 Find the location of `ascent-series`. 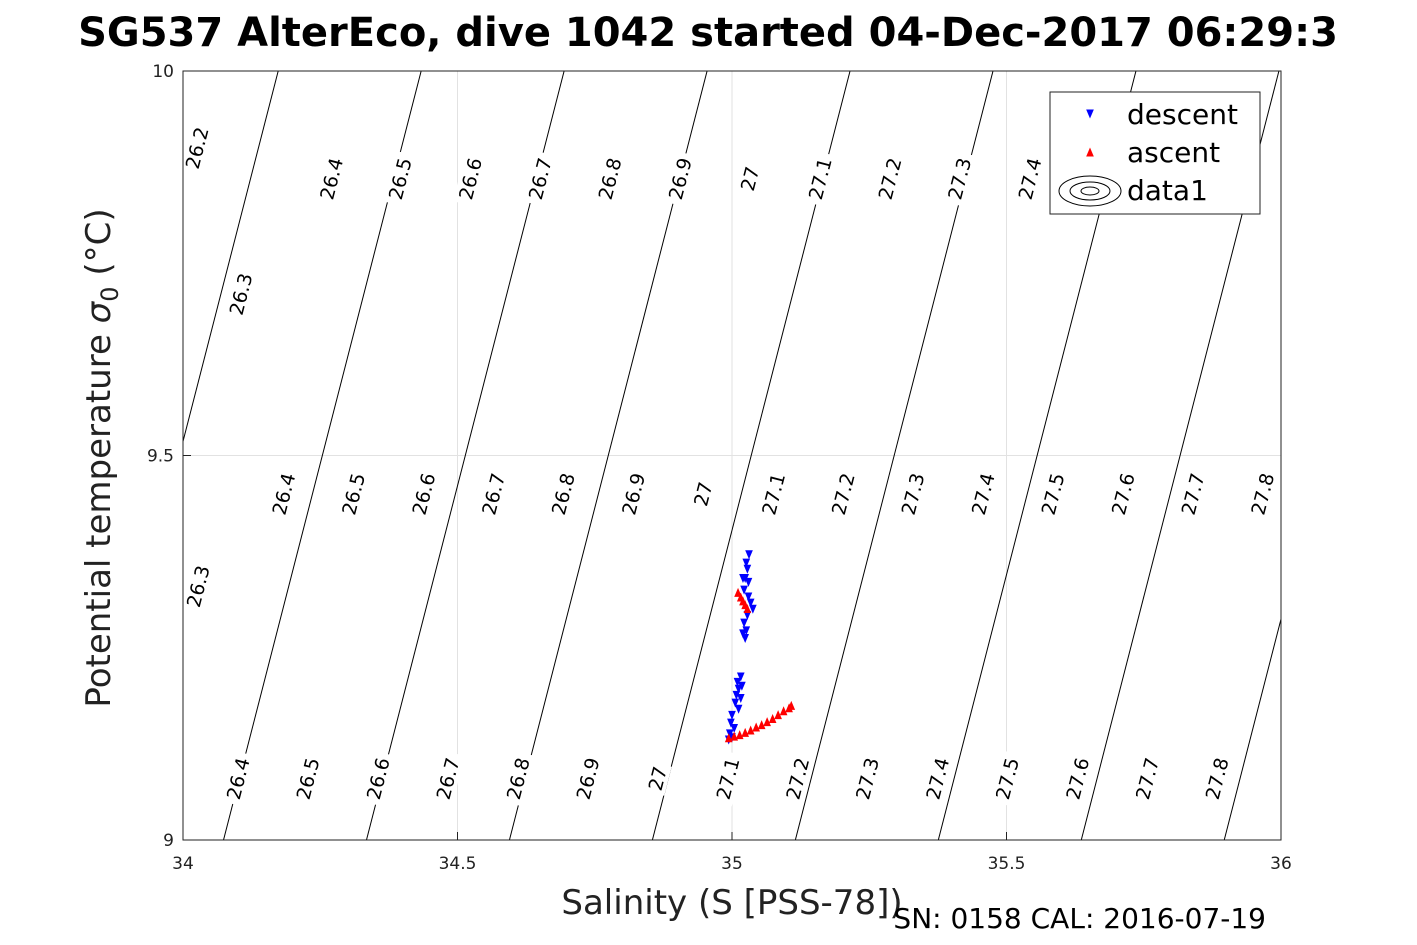

ascent-series is located at coordinates (760, 665).